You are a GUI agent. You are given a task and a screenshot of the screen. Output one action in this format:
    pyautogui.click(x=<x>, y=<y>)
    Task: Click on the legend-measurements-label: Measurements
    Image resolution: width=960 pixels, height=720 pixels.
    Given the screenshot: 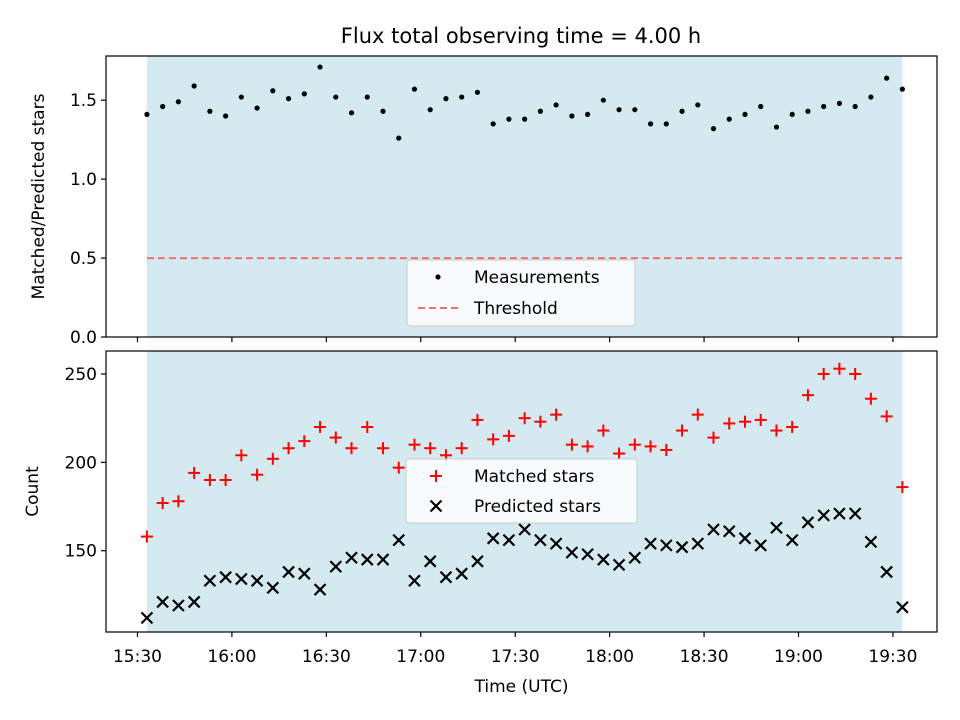 What is the action you would take?
    pyautogui.click(x=537, y=278)
    